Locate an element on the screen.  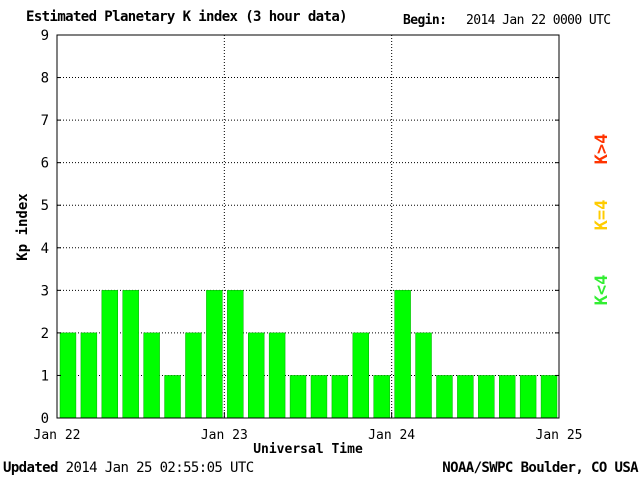
x-tick-label: Jan 25 is located at coordinates (559, 435).